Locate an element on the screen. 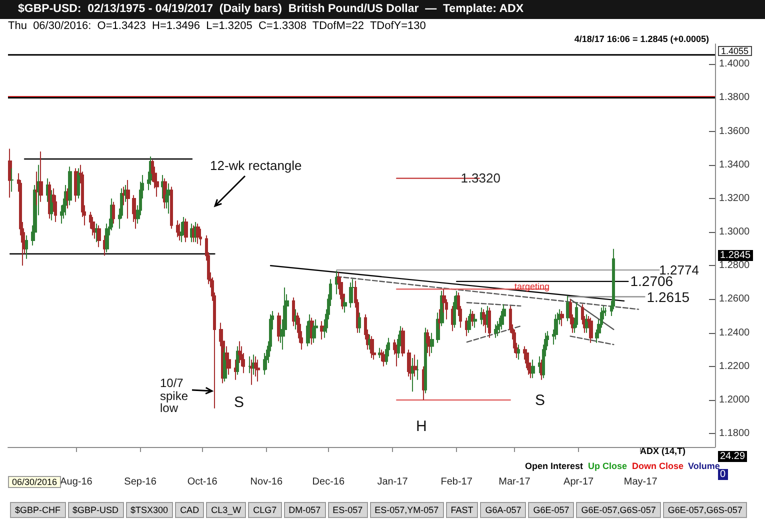 The image size is (765, 528). y-tick-label: 1.2800 is located at coordinates (734, 266).